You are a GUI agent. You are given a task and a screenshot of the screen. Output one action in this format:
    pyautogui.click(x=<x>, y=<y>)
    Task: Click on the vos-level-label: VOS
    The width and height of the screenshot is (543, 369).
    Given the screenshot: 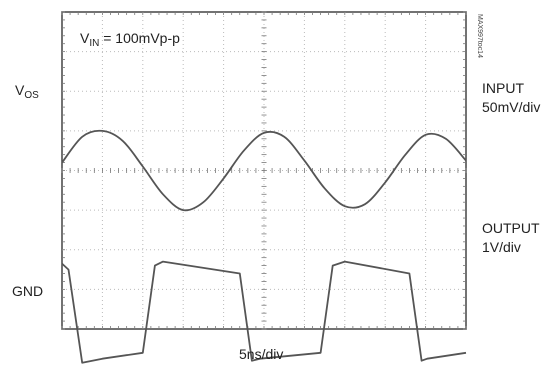 What is the action you would take?
    pyautogui.click(x=27, y=91)
    